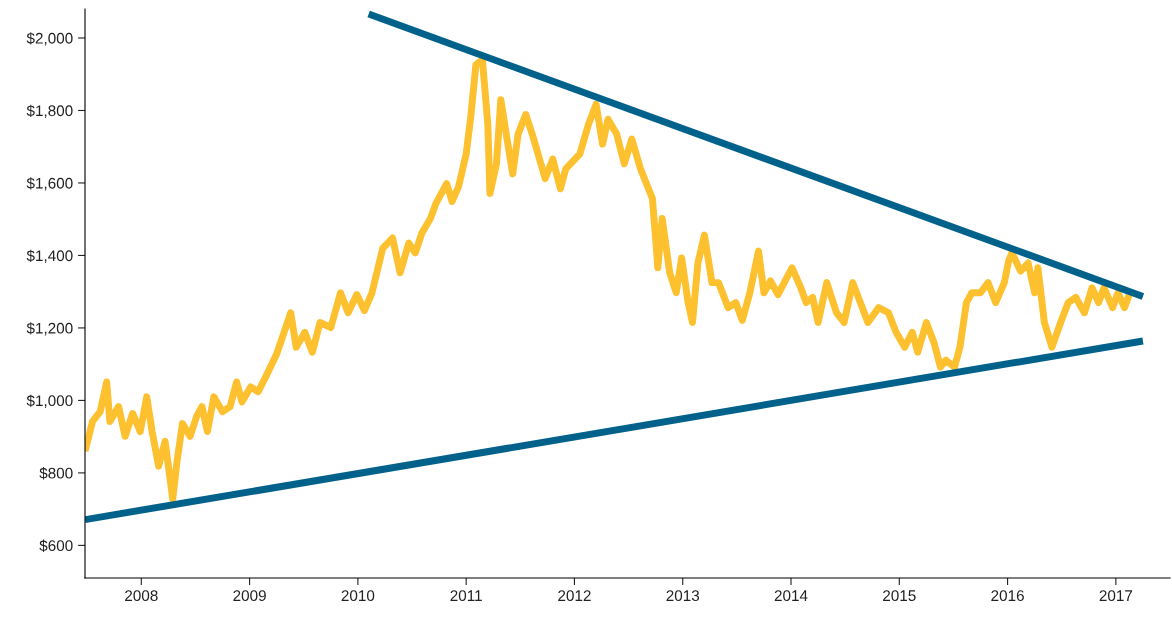 This screenshot has height=620, width=1172. Describe the element at coordinates (49, 401) in the screenshot. I see `y-tick-label: $1,000` at that location.